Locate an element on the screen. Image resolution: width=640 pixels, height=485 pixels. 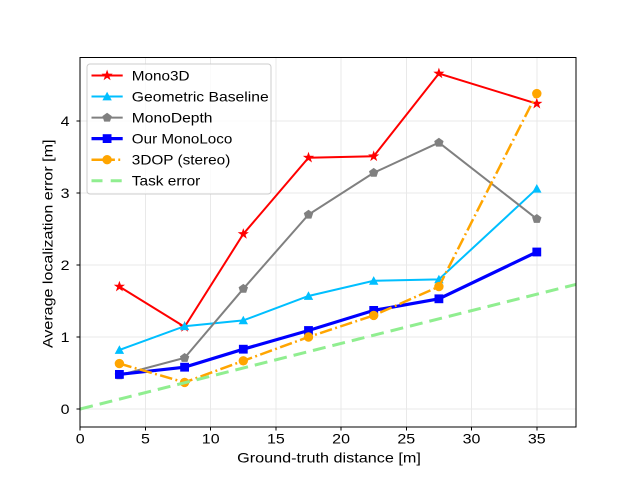
svg-text: 25 is located at coordinates (406, 439).